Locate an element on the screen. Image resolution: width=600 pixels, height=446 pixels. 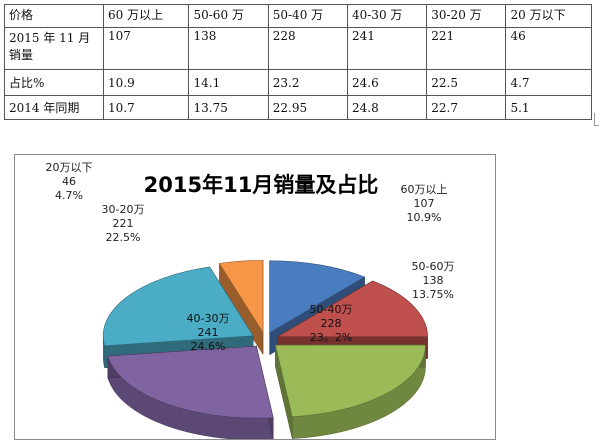
data-label-percent: 13.75% is located at coordinates (433, 294).